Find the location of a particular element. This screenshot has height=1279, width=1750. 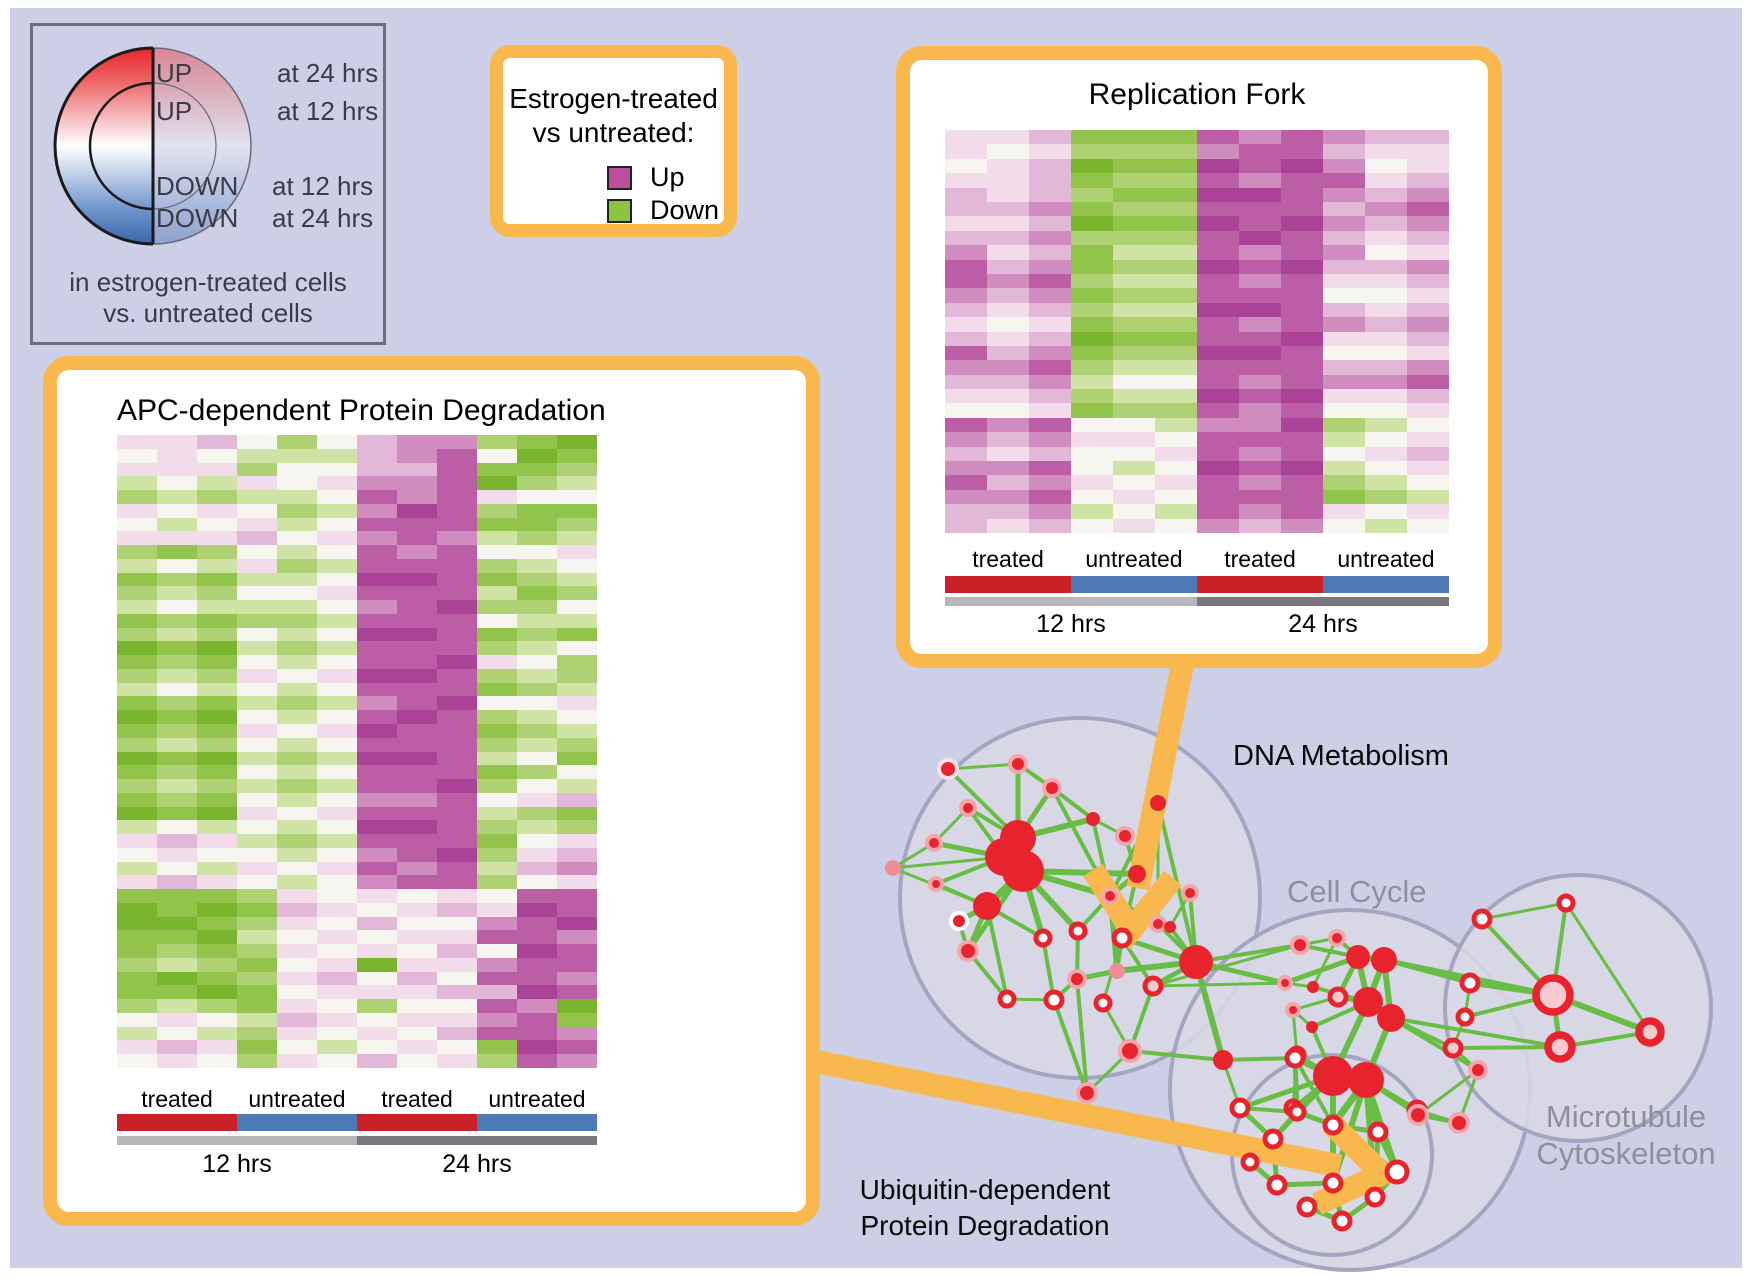

condition-bar-segment is located at coordinates (537, 1122).